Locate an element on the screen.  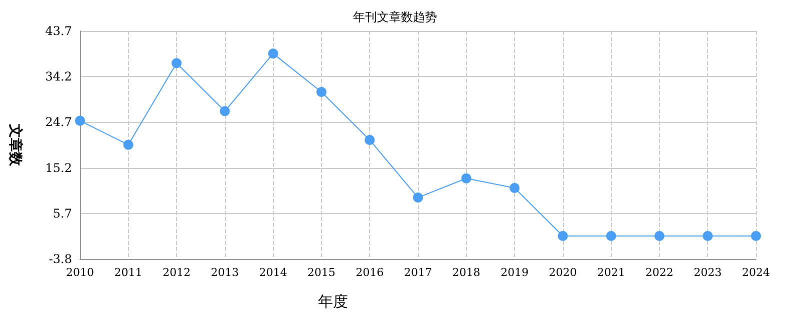
x-tick-label: 2017 is located at coordinates (418, 272).